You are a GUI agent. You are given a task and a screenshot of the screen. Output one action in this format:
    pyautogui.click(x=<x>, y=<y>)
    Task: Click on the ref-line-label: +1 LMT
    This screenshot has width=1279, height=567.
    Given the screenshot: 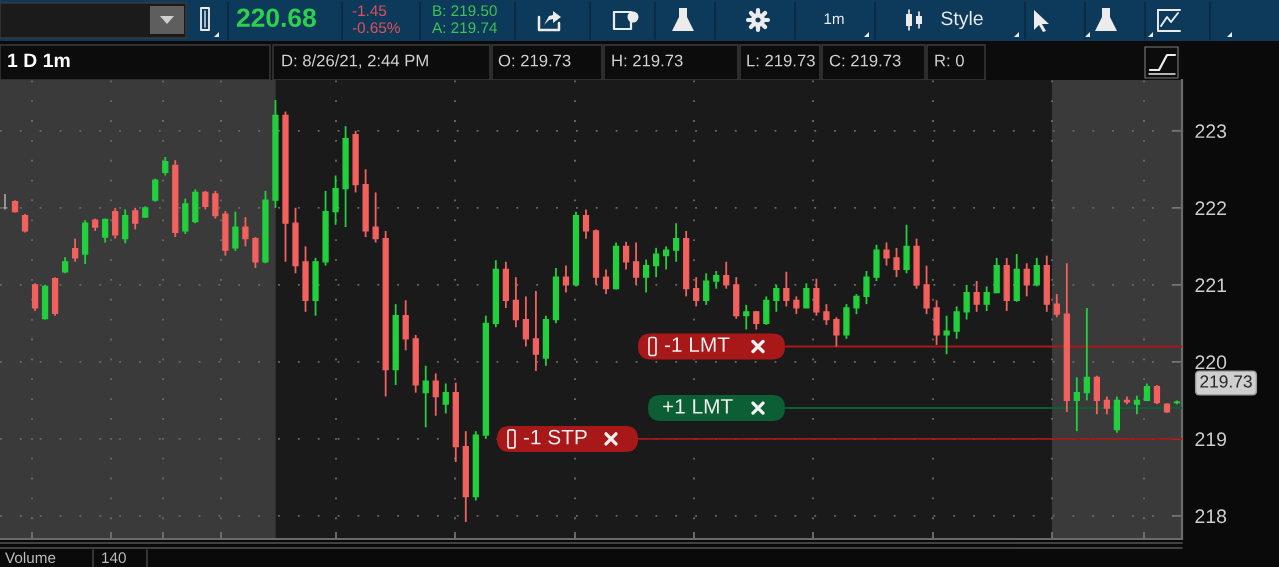 What is the action you would take?
    pyautogui.click(x=698, y=406)
    